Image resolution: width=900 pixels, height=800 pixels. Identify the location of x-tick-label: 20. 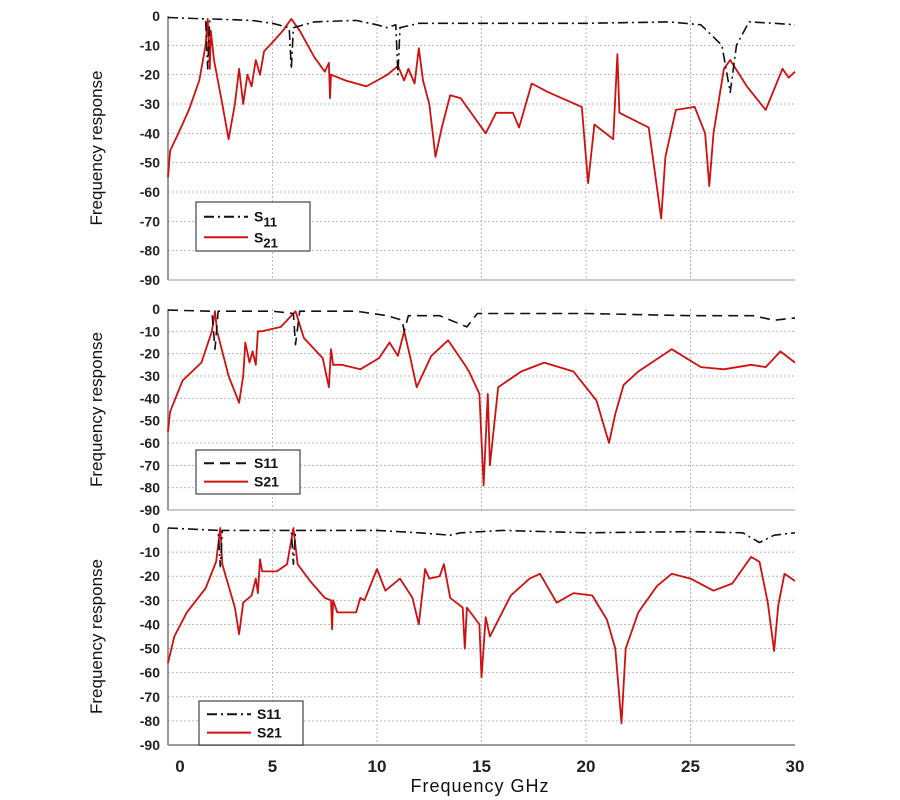
(586, 766).